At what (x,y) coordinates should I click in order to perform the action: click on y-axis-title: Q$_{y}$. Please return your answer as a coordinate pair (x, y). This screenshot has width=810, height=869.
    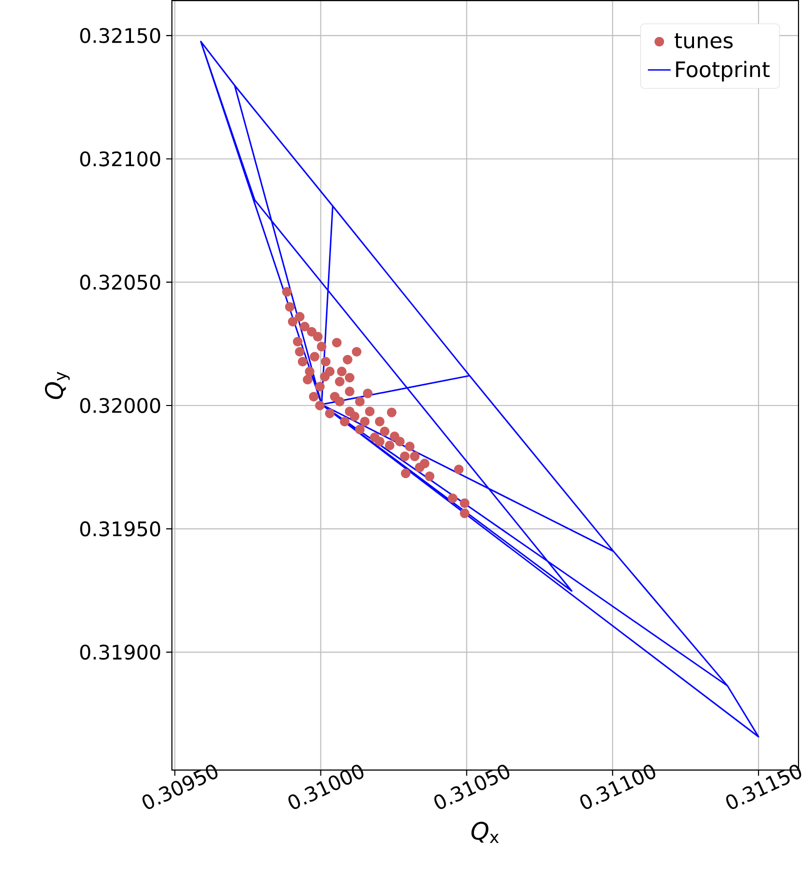
    Looking at the image, I should click on (57, 386).